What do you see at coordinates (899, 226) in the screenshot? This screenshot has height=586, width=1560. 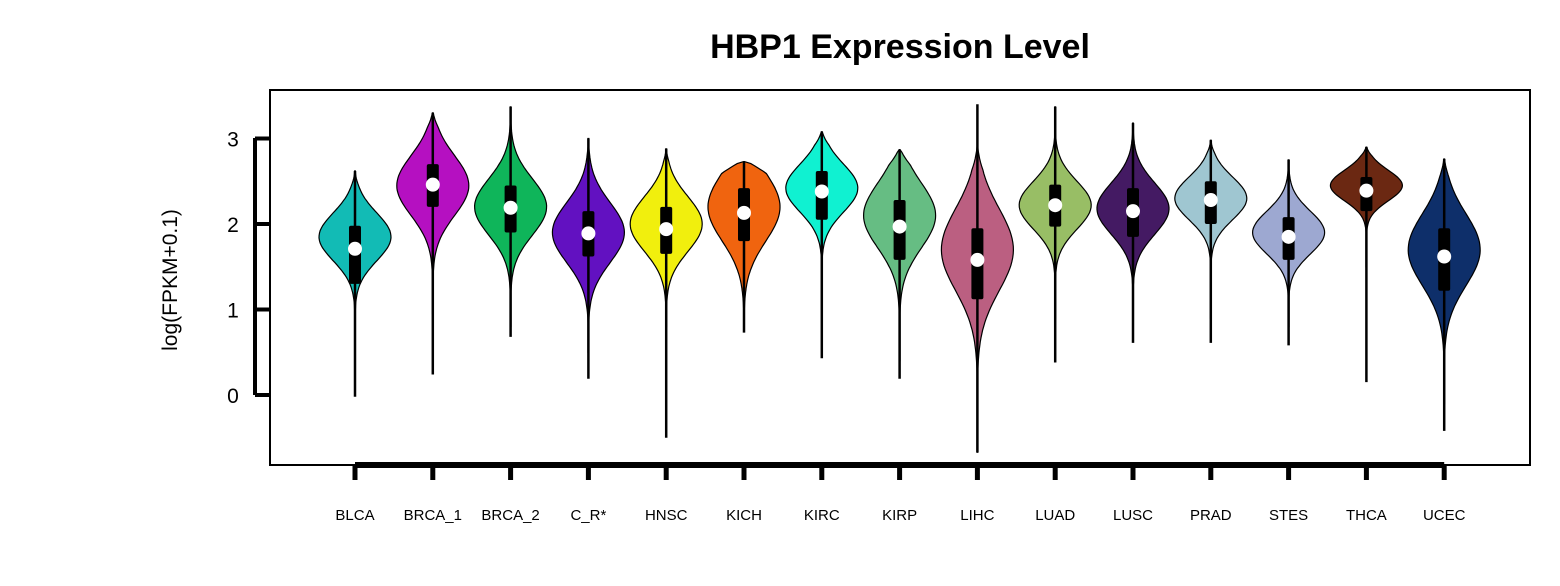 I see `median-dot-KIRP` at bounding box center [899, 226].